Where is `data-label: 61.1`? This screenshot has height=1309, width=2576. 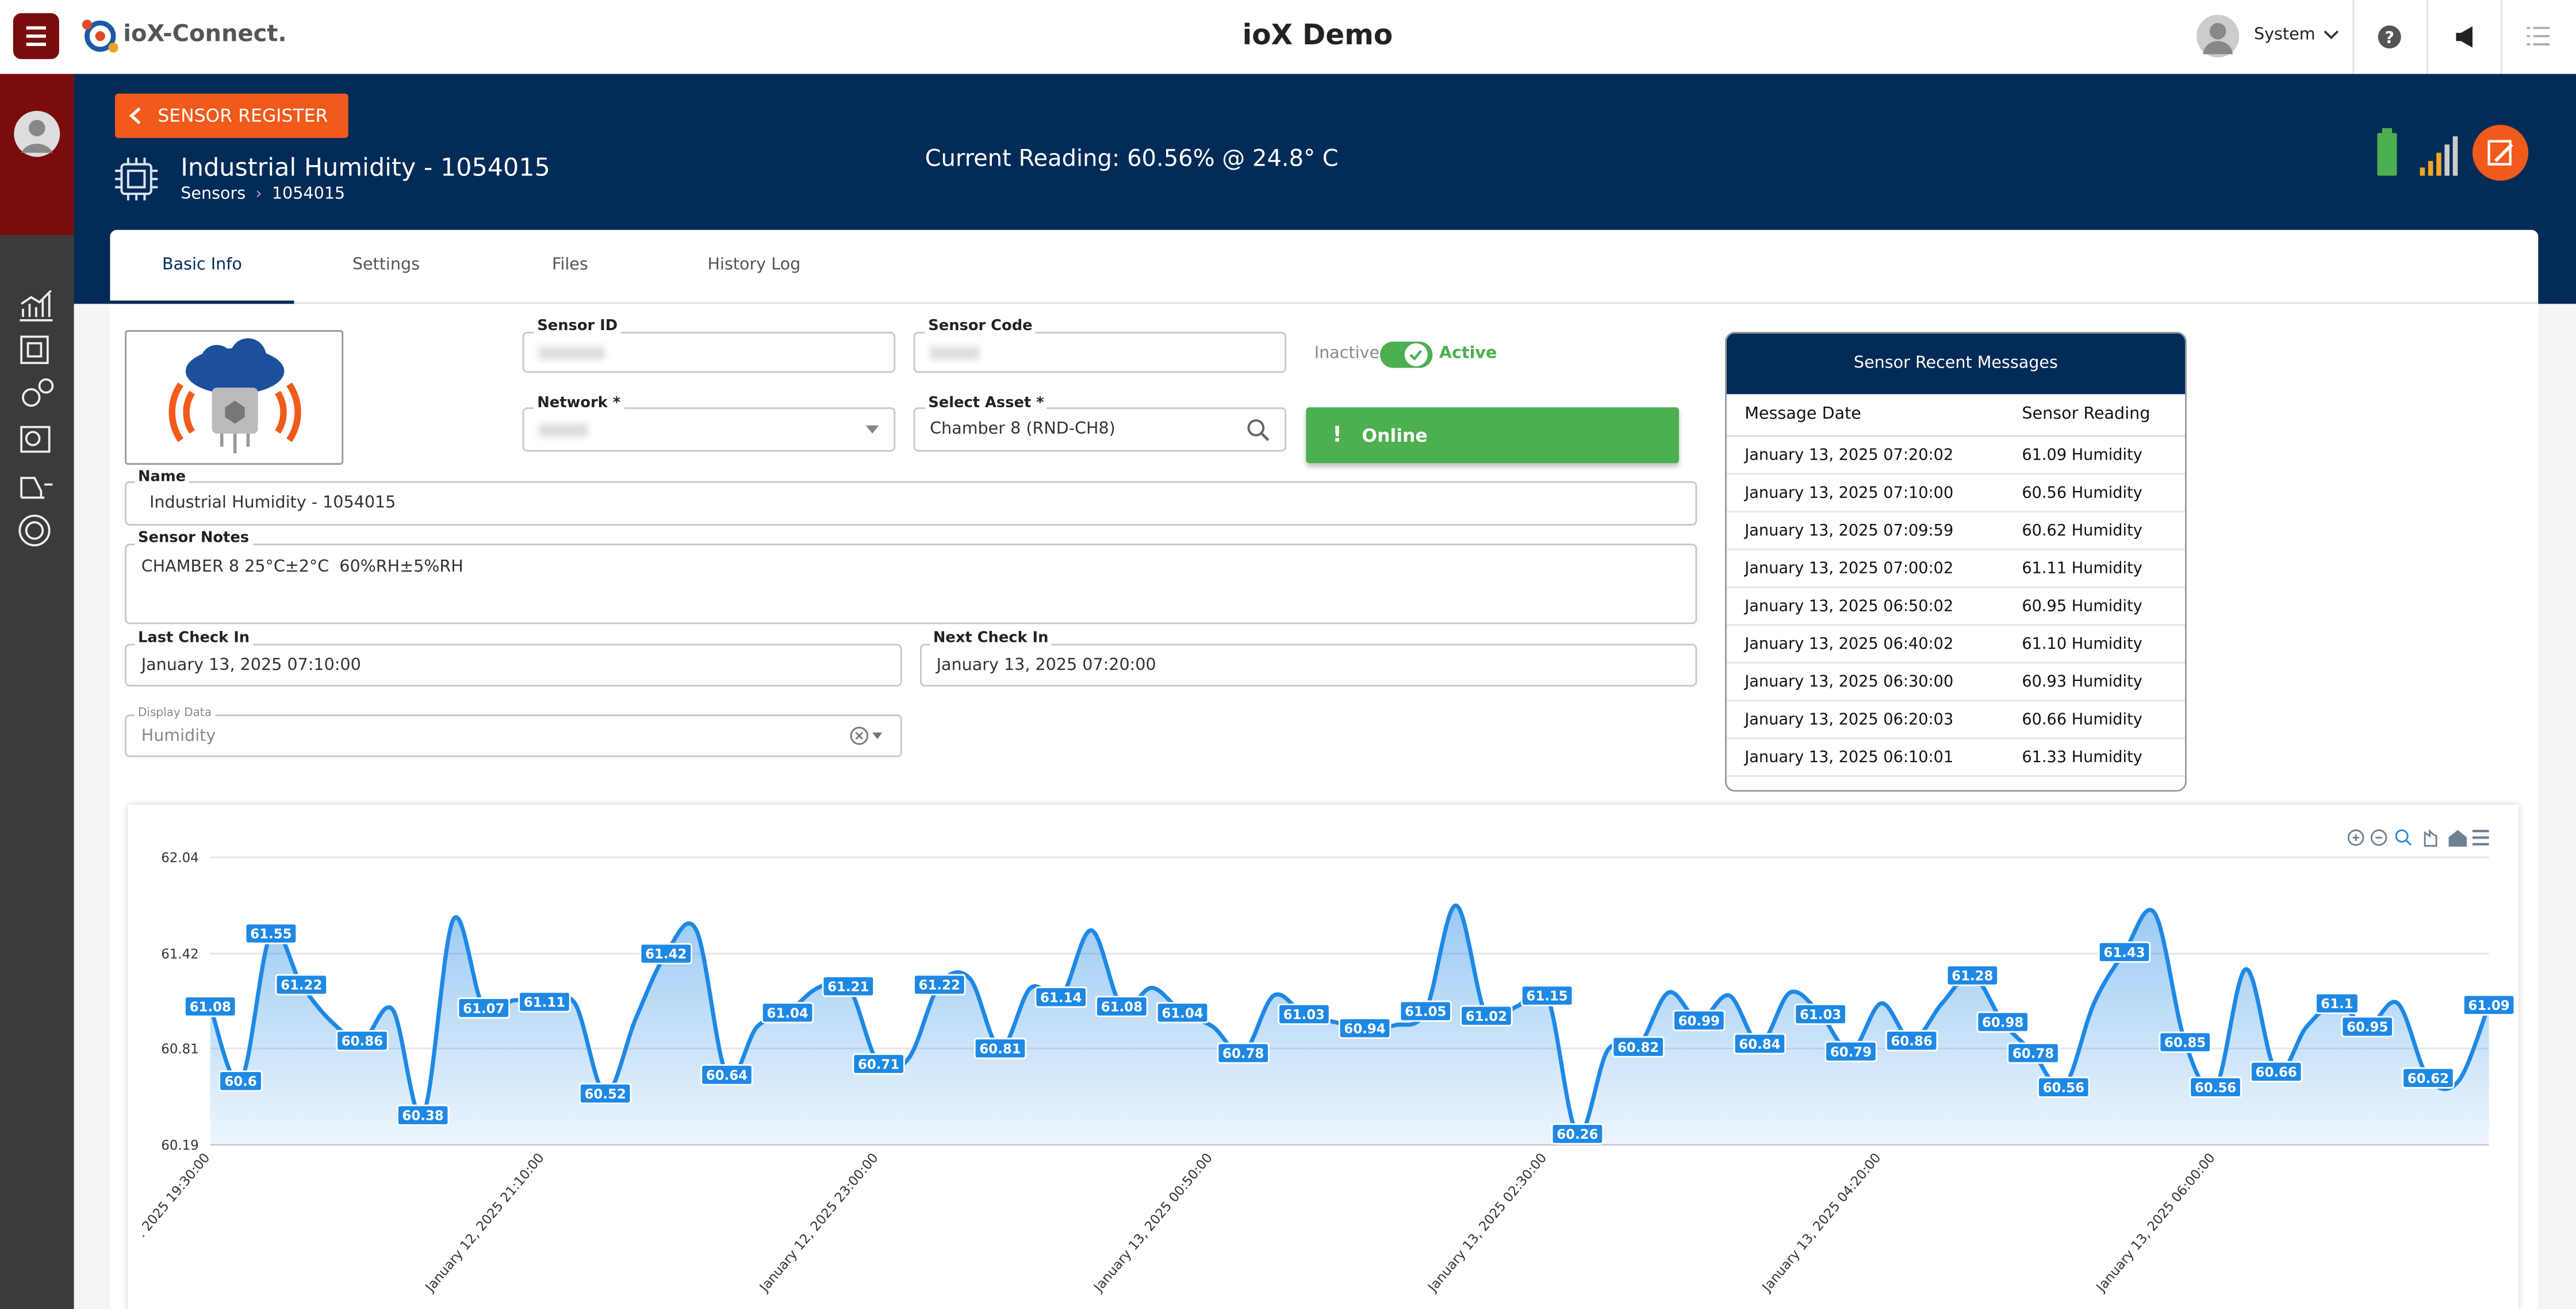 data-label: 61.1 is located at coordinates (2337, 1004).